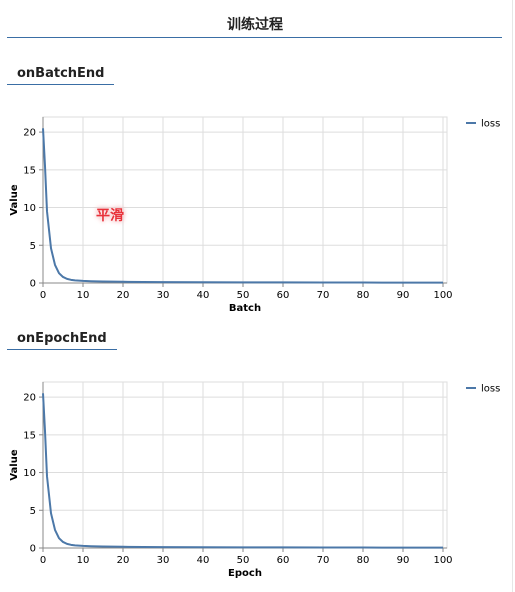 The image size is (515, 592). I want to click on section-tab-batch: onBatchEnd, so click(61, 74).